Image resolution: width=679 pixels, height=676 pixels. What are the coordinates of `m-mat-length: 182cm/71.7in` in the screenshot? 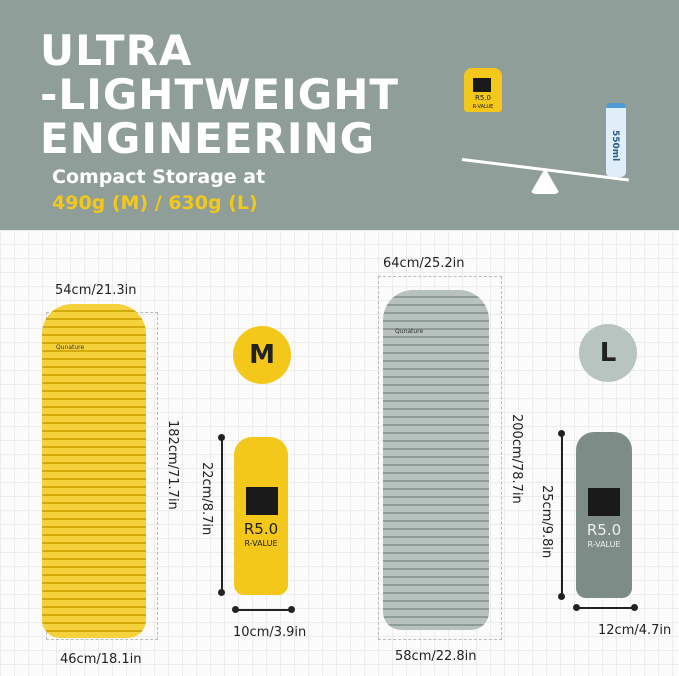 It's located at (172, 465).